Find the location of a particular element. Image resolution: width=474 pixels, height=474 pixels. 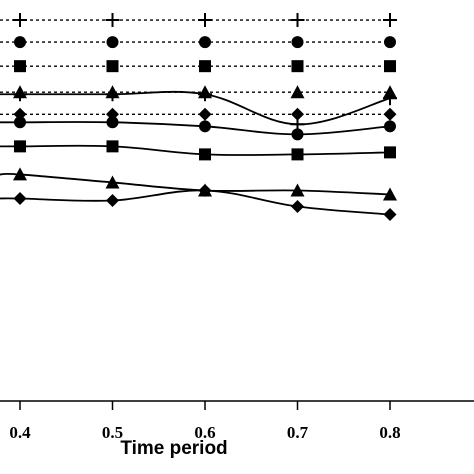

plus-marker-s0-p4 is located at coordinates (390, 20).